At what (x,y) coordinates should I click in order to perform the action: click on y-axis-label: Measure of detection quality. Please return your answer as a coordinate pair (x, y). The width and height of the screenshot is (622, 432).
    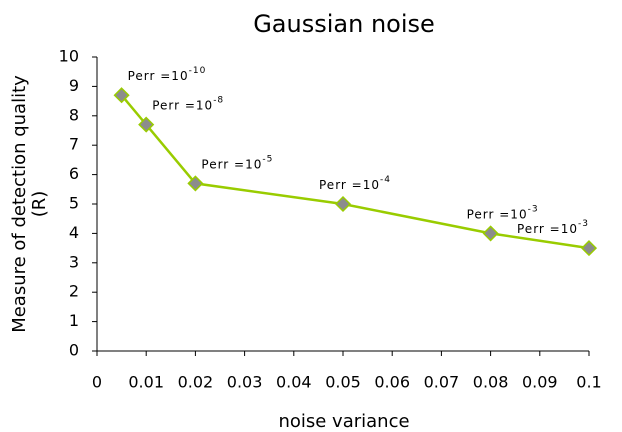
    Looking at the image, I should click on (19, 204).